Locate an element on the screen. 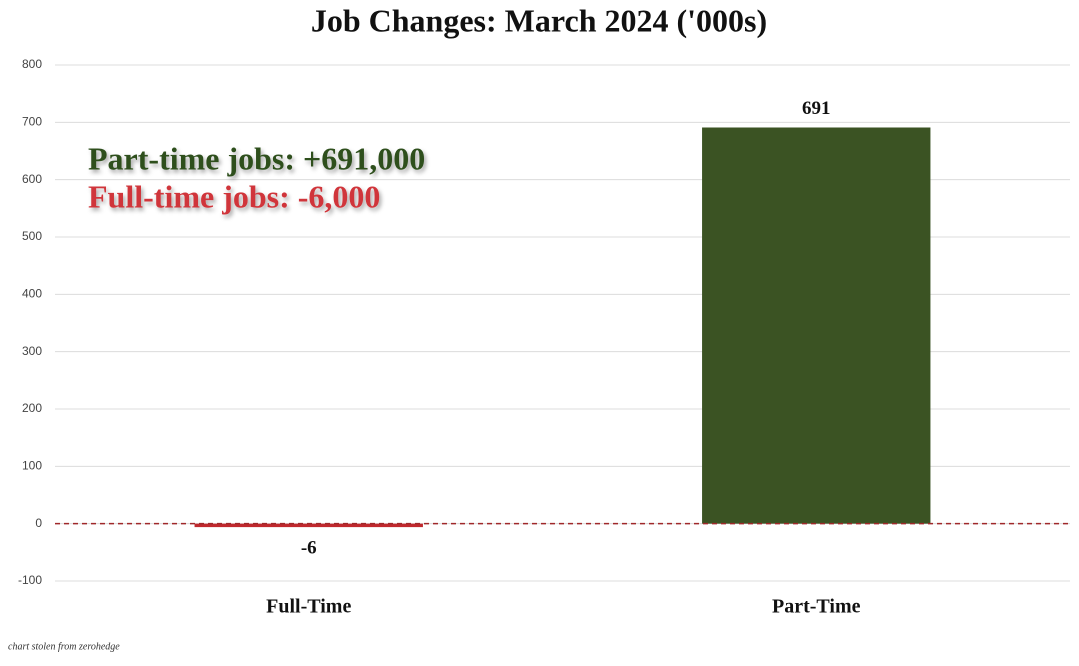  y-tick-label: -100 is located at coordinates (30, 580).